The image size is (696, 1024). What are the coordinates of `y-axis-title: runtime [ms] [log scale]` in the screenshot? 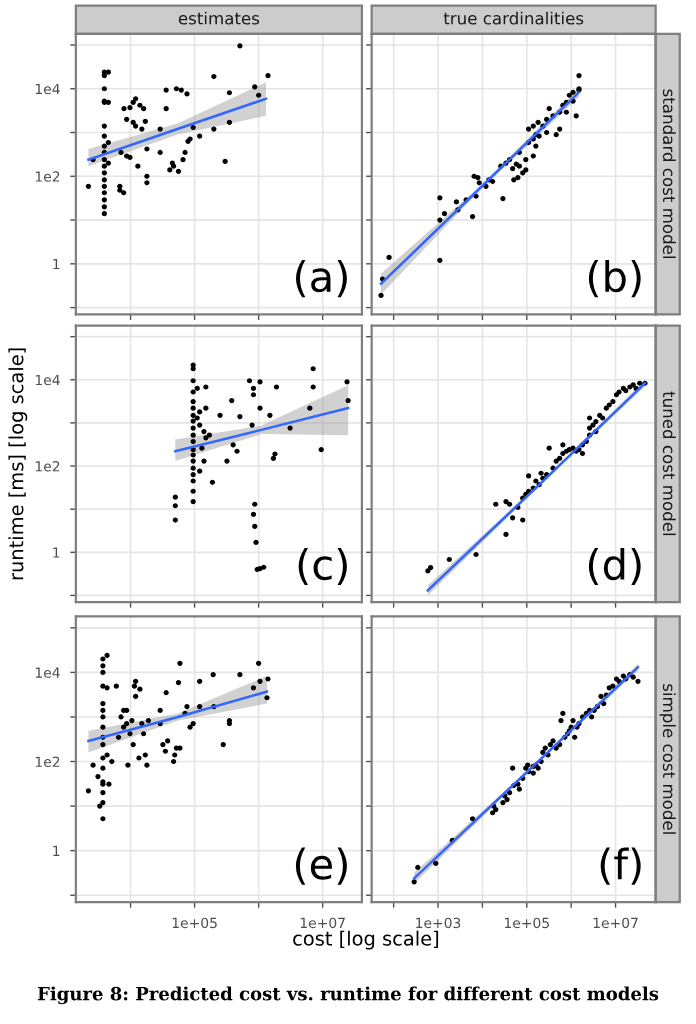 It's located at (18, 464).